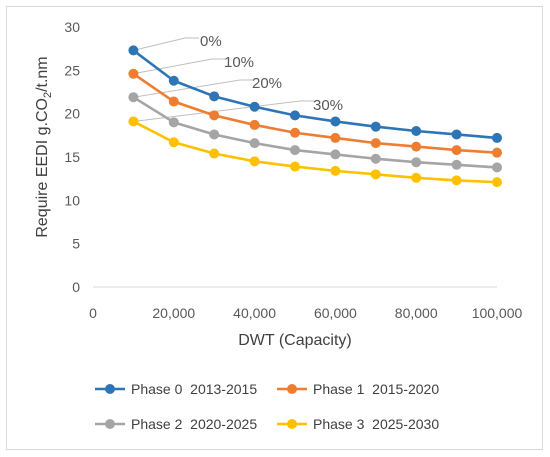 This screenshot has width=550, height=457. Describe the element at coordinates (194, 389) in the screenshot. I see `legend-label: Phase 0 2013-2015` at that location.